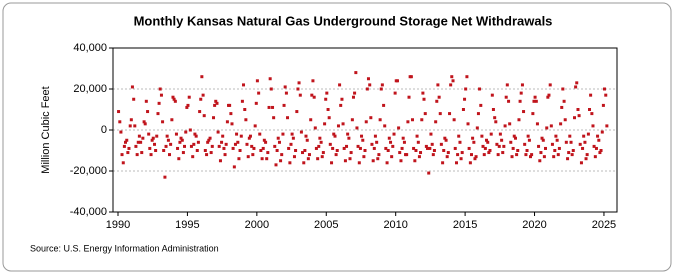 The height and width of the screenshot is (275, 675). Describe the element at coordinates (104, 130) in the screenshot. I see `y-tick-label: 0` at that location.